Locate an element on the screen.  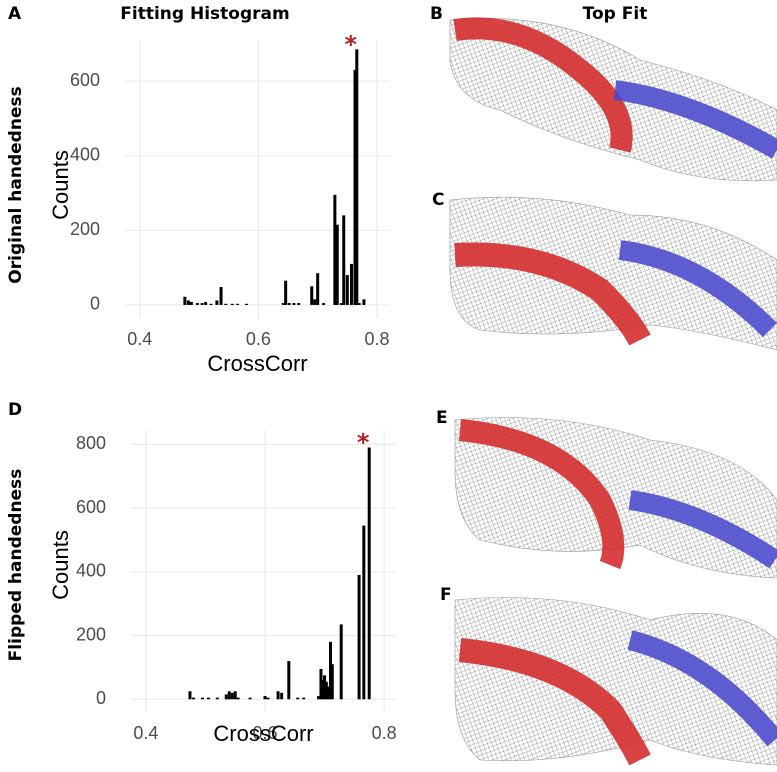
row-title: Flipped handedness is located at coordinates (16, 565).